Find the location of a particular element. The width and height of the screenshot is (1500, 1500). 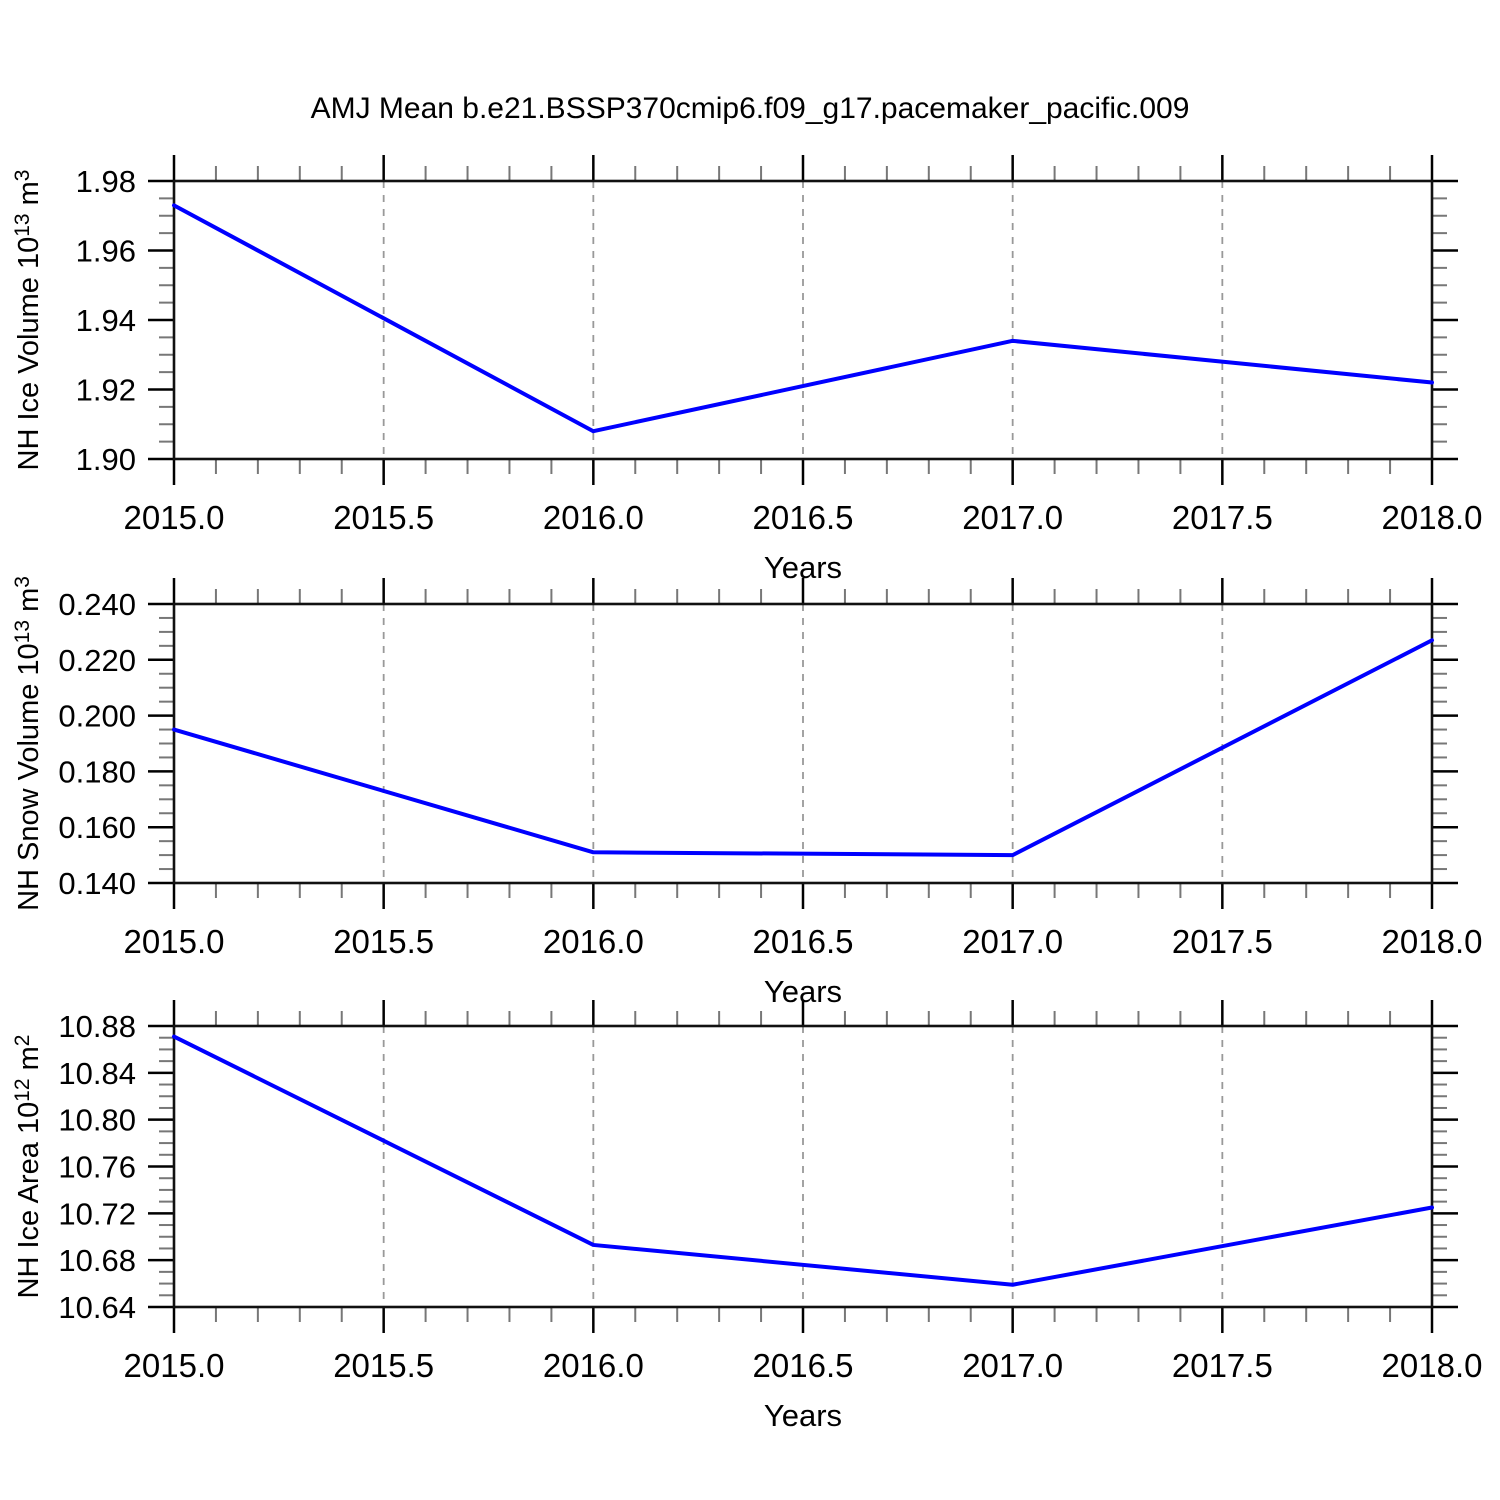

y-axis-title: NH Ice Area 1012​ m2​ is located at coordinates (28, 1167).